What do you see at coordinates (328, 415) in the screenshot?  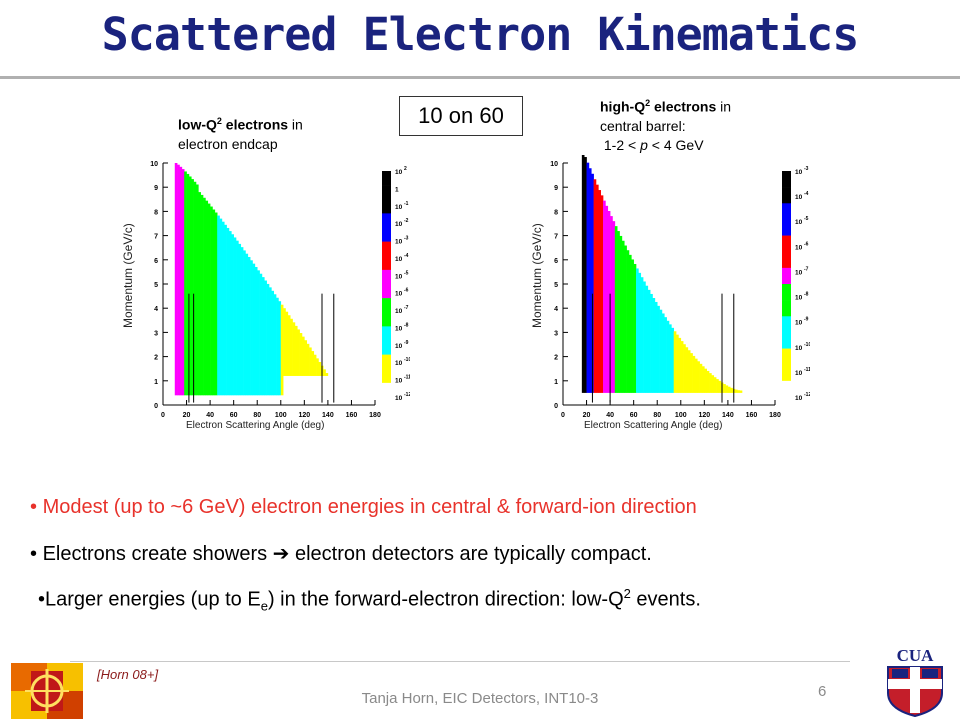 I see `left-x-tick-label: 140` at bounding box center [328, 415].